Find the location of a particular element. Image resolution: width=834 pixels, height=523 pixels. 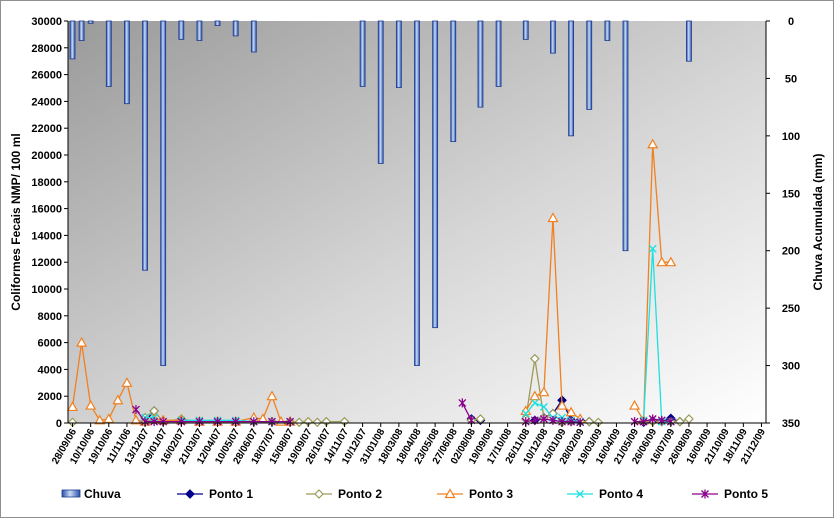

y-tick-label: 22000 is located at coordinates (46, 129).